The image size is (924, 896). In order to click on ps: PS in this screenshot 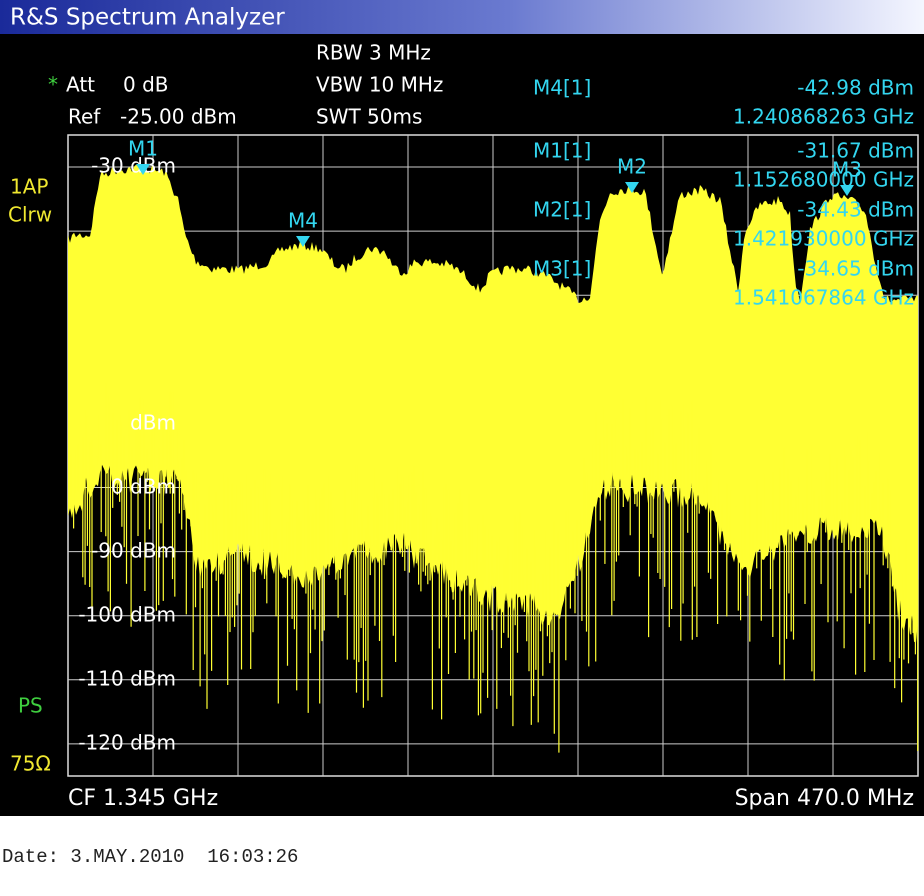, I will do `click(30, 706)`.